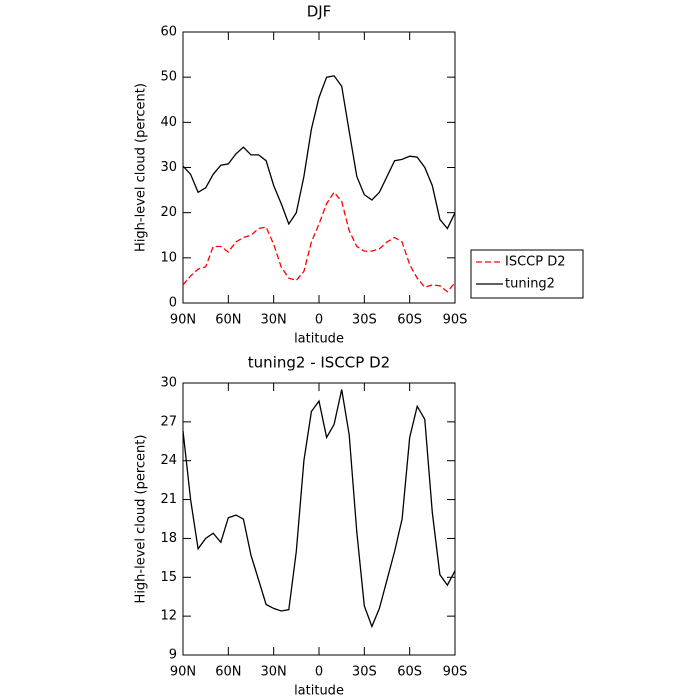 The width and height of the screenshot is (700, 700). What do you see at coordinates (168, 32) in the screenshot?
I see `y-tick-label: 60` at bounding box center [168, 32].